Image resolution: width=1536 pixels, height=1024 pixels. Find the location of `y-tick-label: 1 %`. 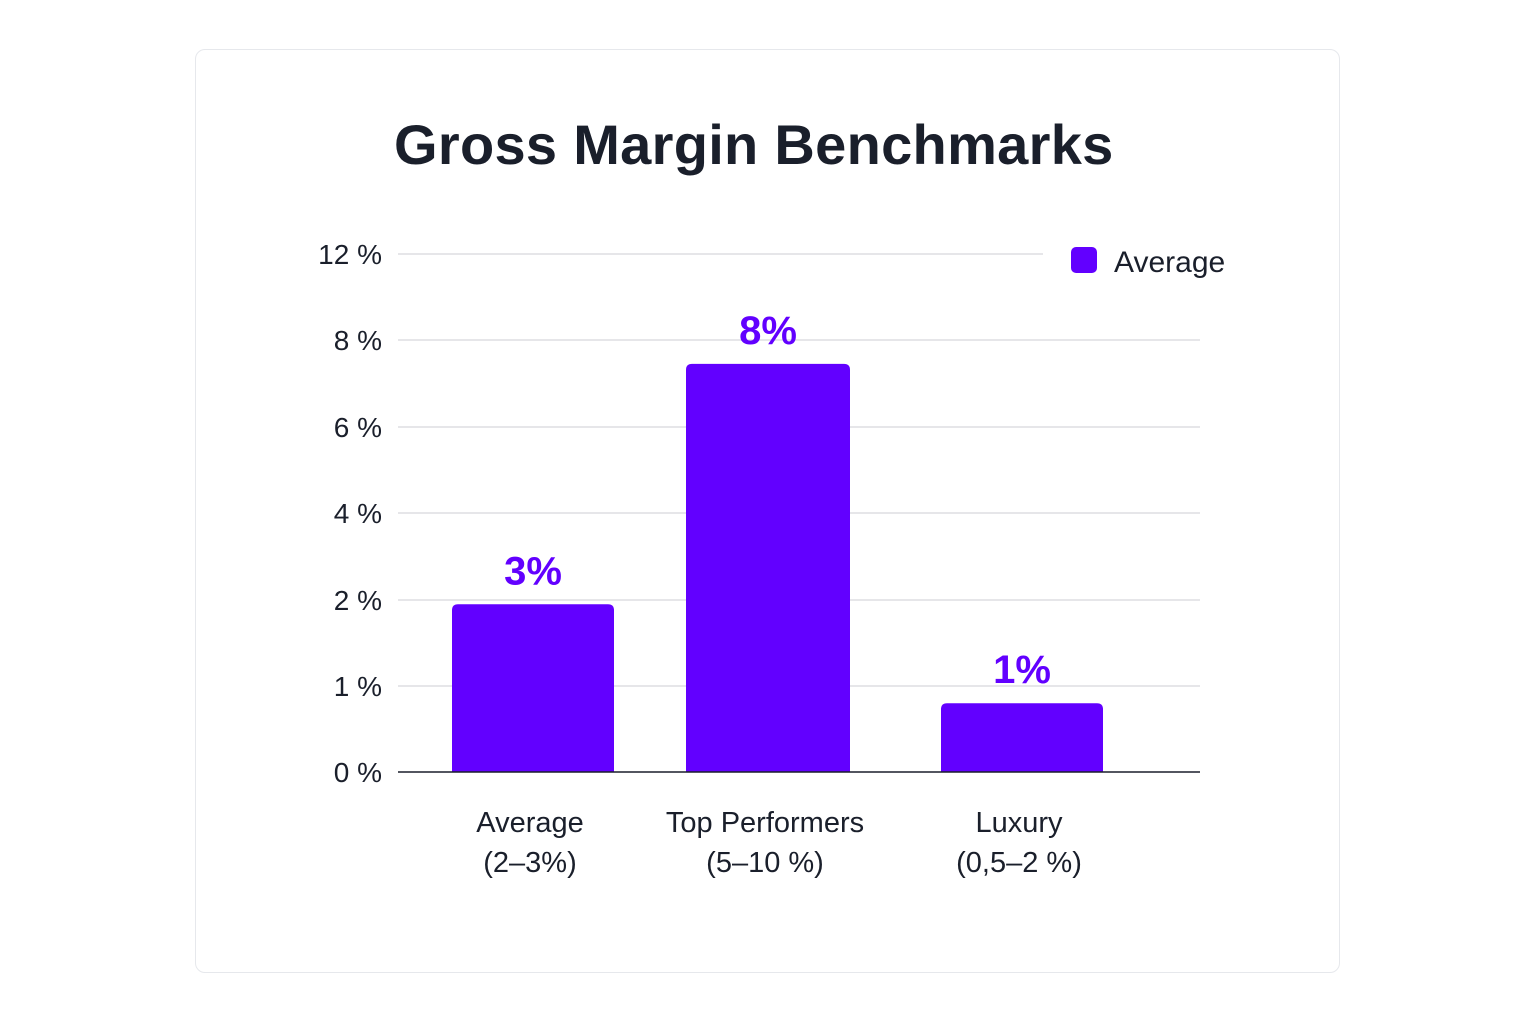

y-tick-label: 1 % is located at coordinates (358, 686).